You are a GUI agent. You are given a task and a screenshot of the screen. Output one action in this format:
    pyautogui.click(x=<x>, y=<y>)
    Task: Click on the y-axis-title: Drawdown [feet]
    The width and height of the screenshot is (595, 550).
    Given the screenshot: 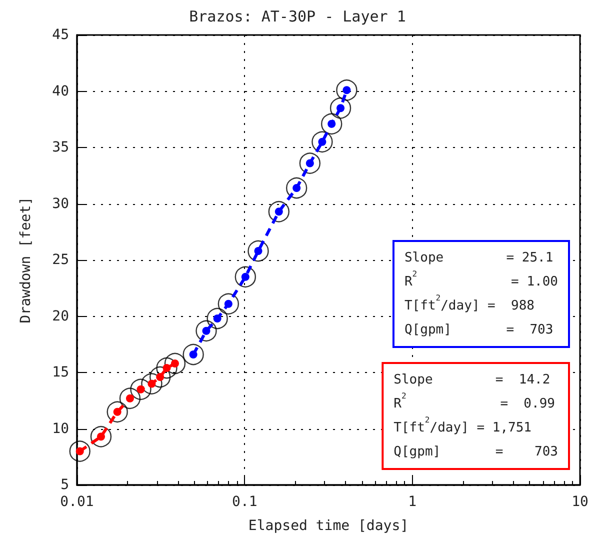 What is the action you would take?
    pyautogui.click(x=26, y=260)
    